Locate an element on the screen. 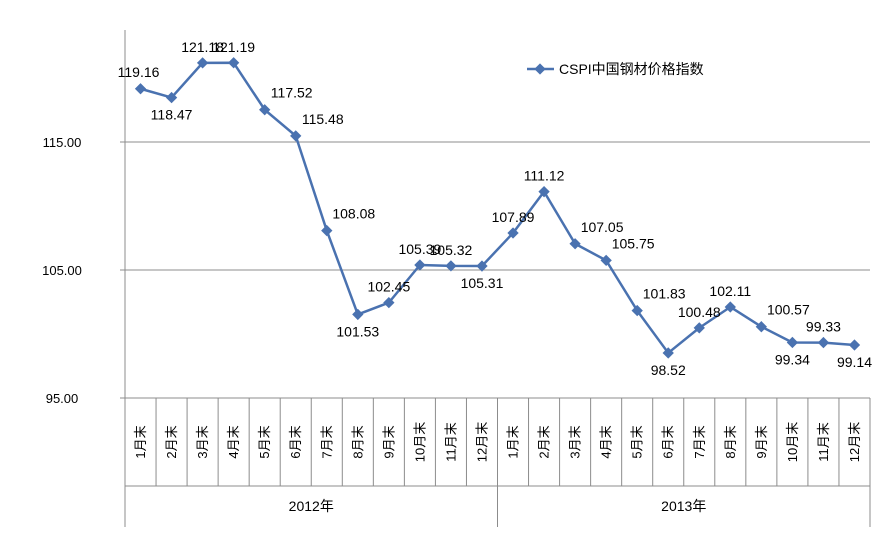  legend-marker is located at coordinates (540, 69).